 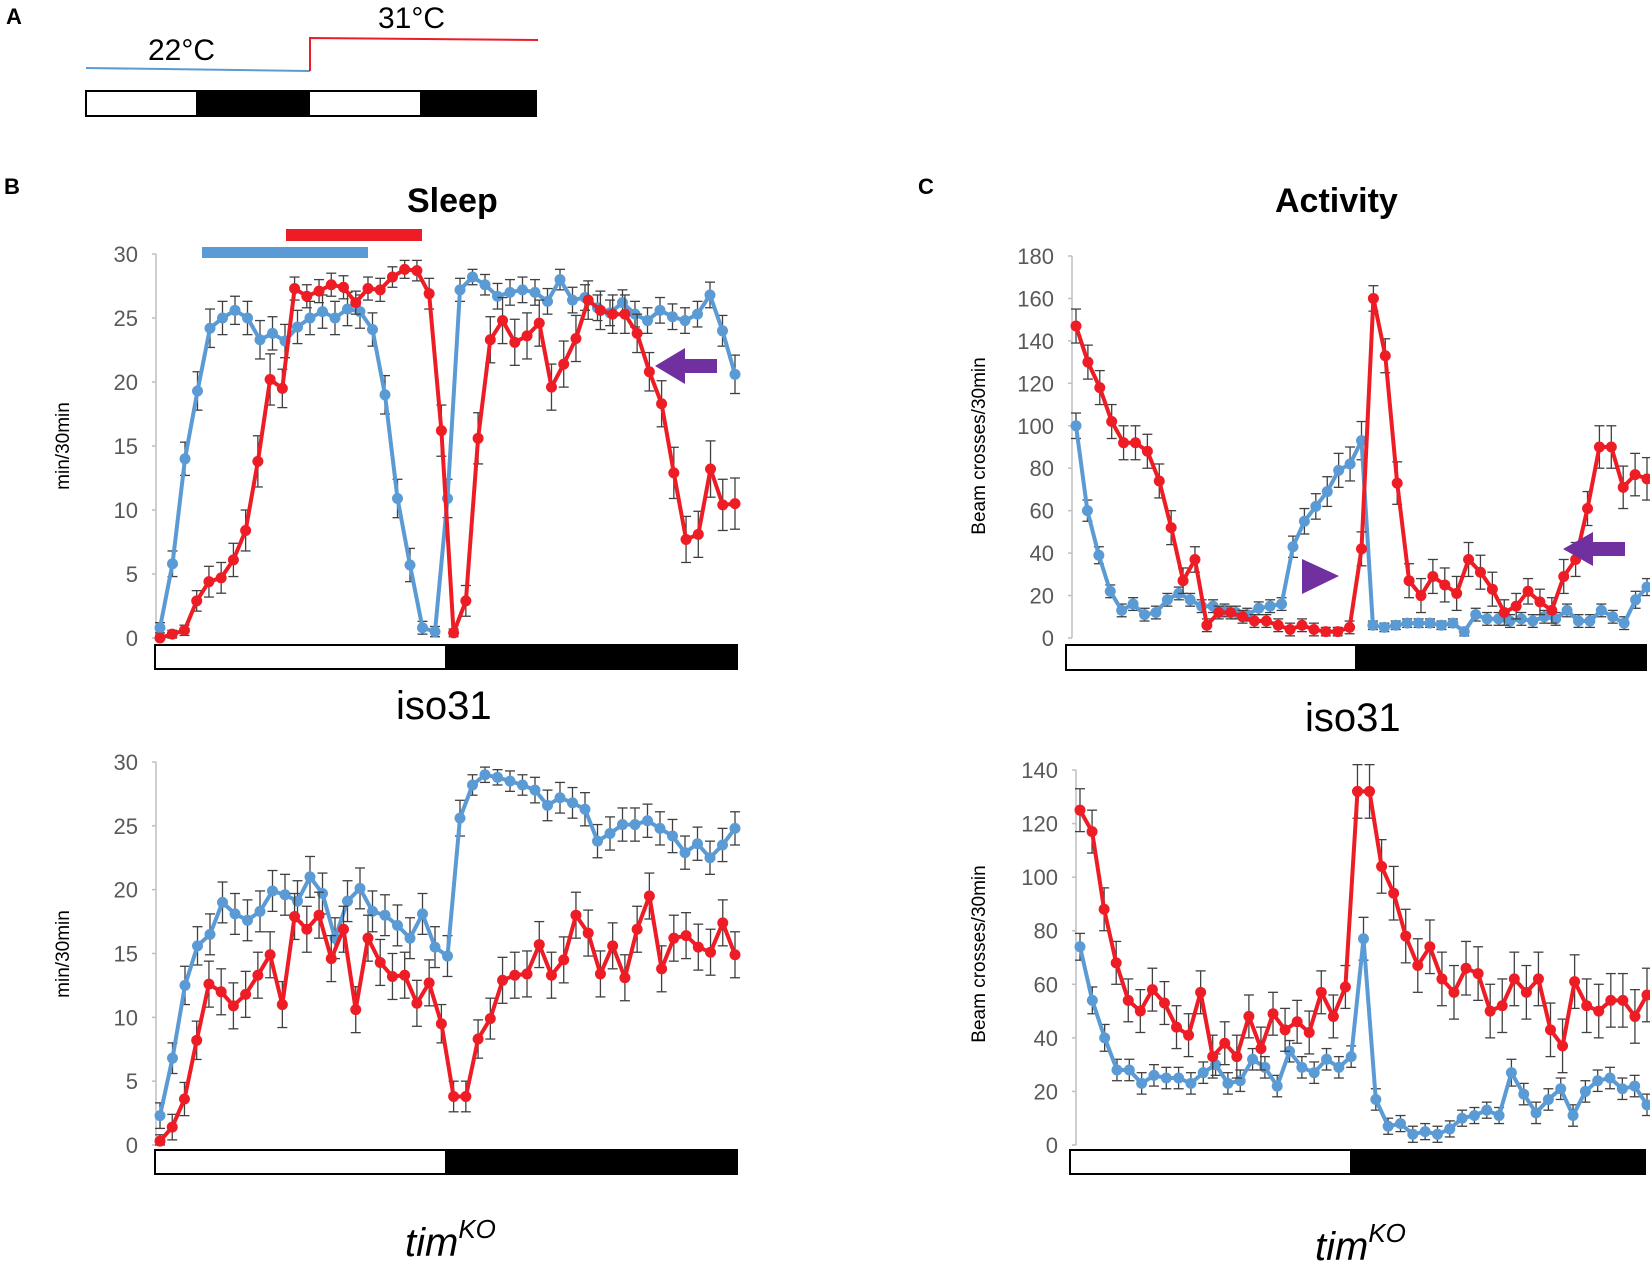 I want to click on y-tick-label: 40, so click(x=1042, y=553).